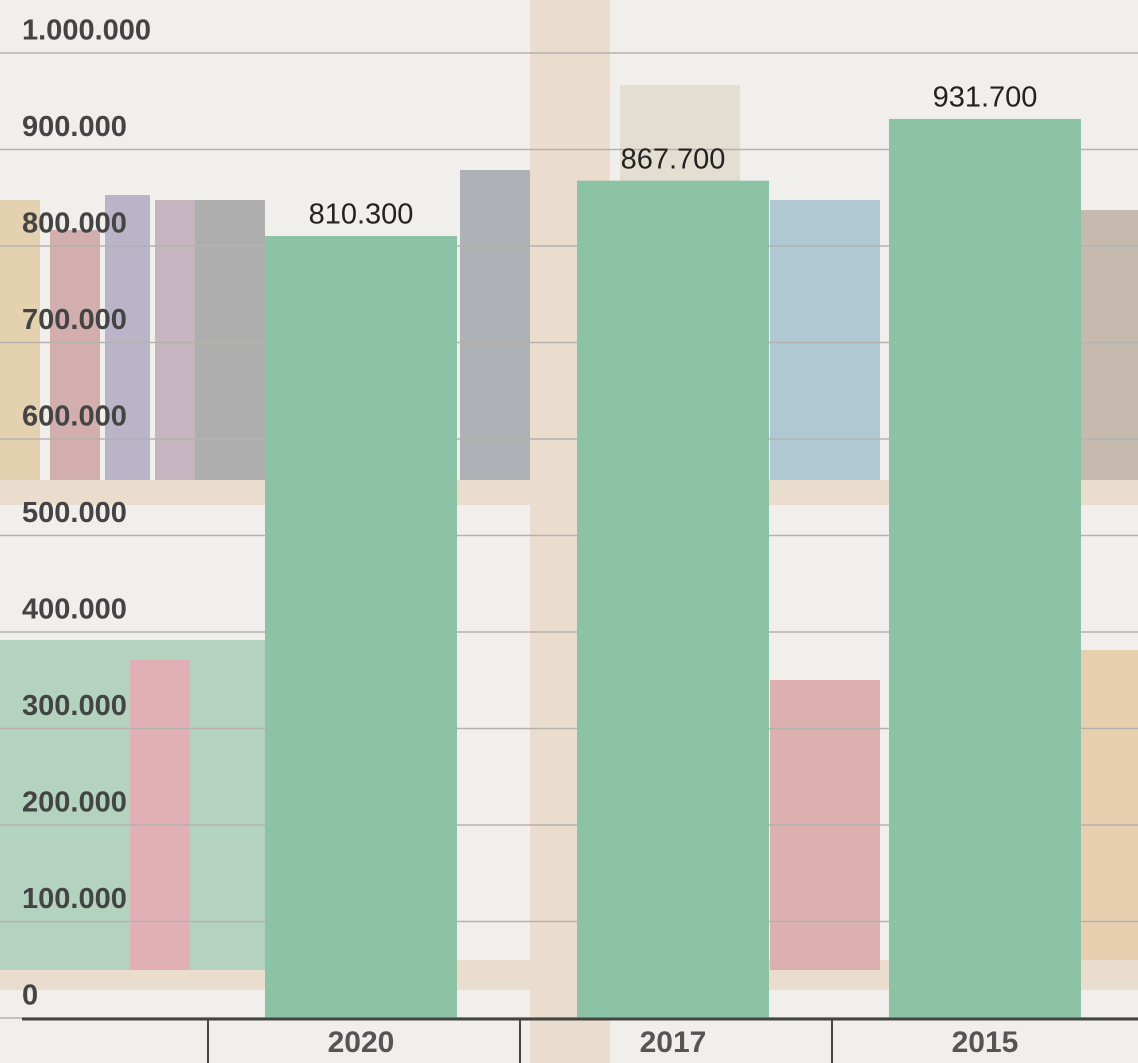 Image resolution: width=1138 pixels, height=1063 pixels. What do you see at coordinates (985, 1042) in the screenshot?
I see `x-tick-label: 2015` at bounding box center [985, 1042].